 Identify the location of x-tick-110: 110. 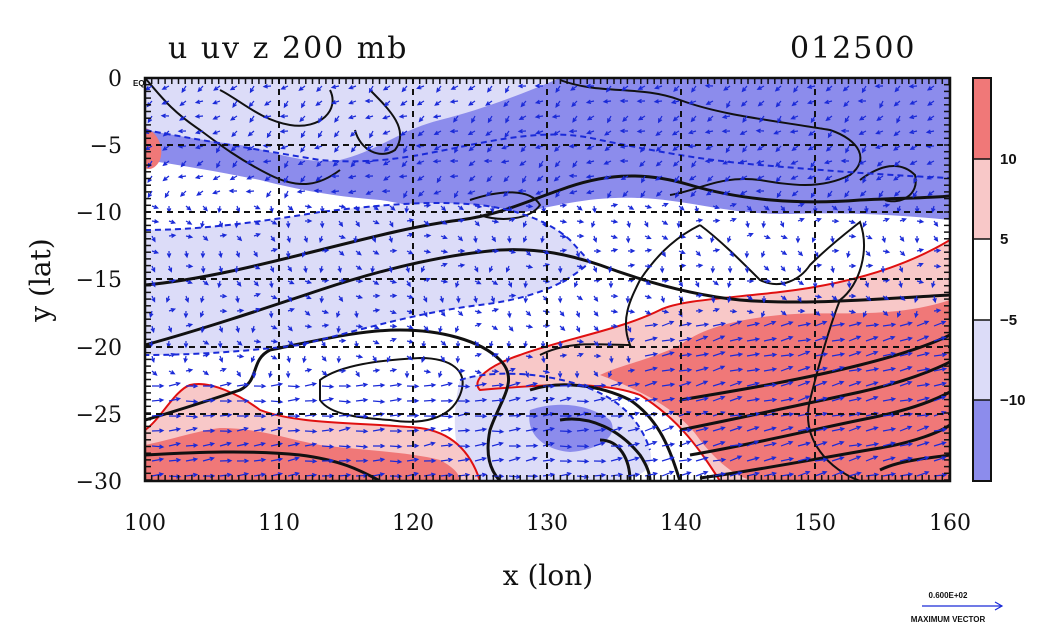
(279, 523).